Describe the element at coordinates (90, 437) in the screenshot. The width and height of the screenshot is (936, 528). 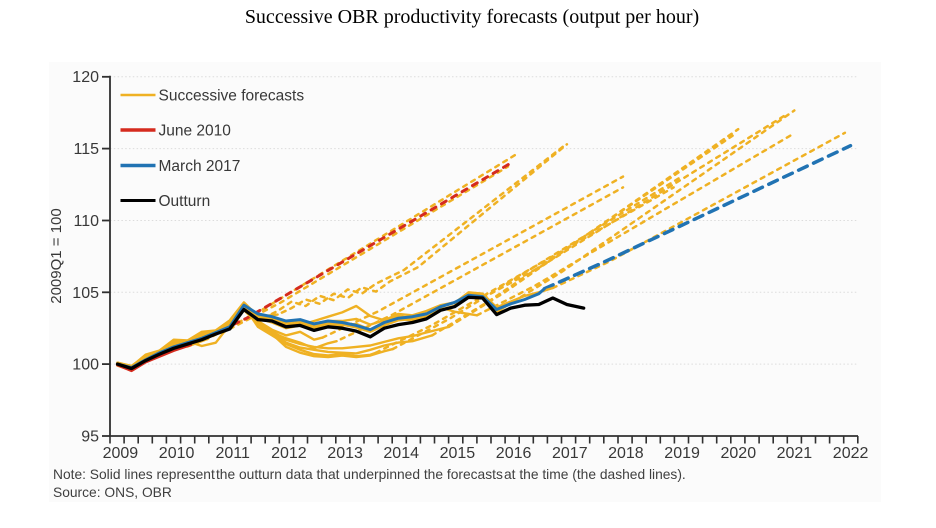
I see `svg-text: 95` at that location.